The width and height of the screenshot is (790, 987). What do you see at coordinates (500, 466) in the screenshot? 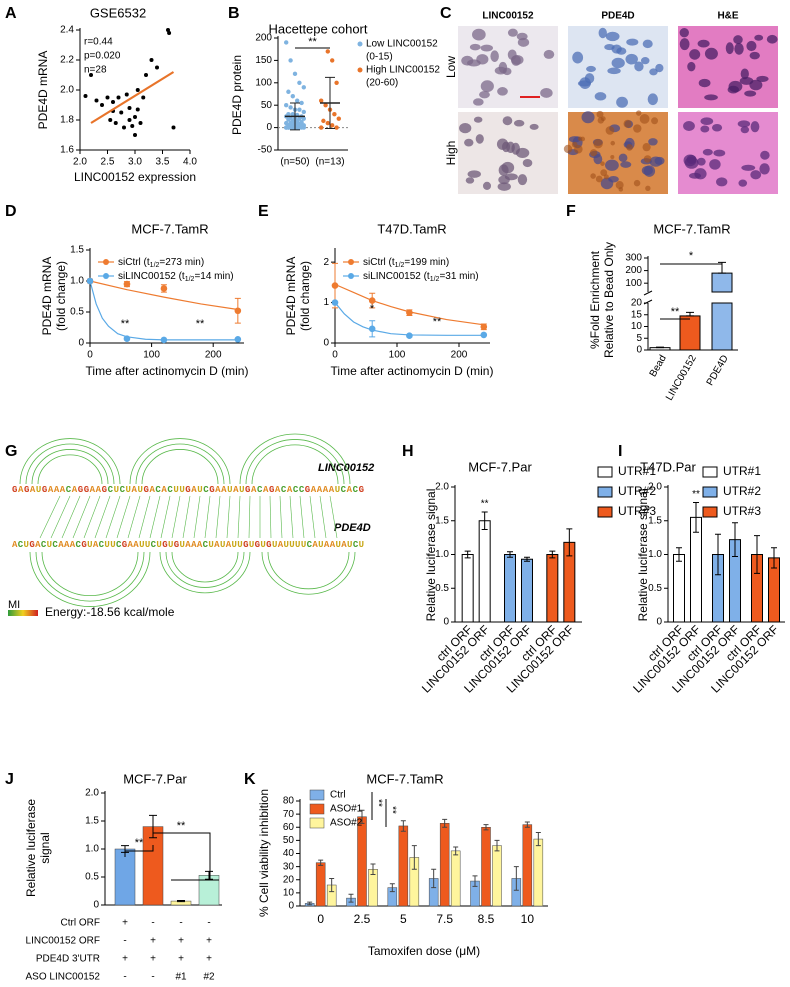
I see `chart-title: MCF-7.Par` at bounding box center [500, 466].